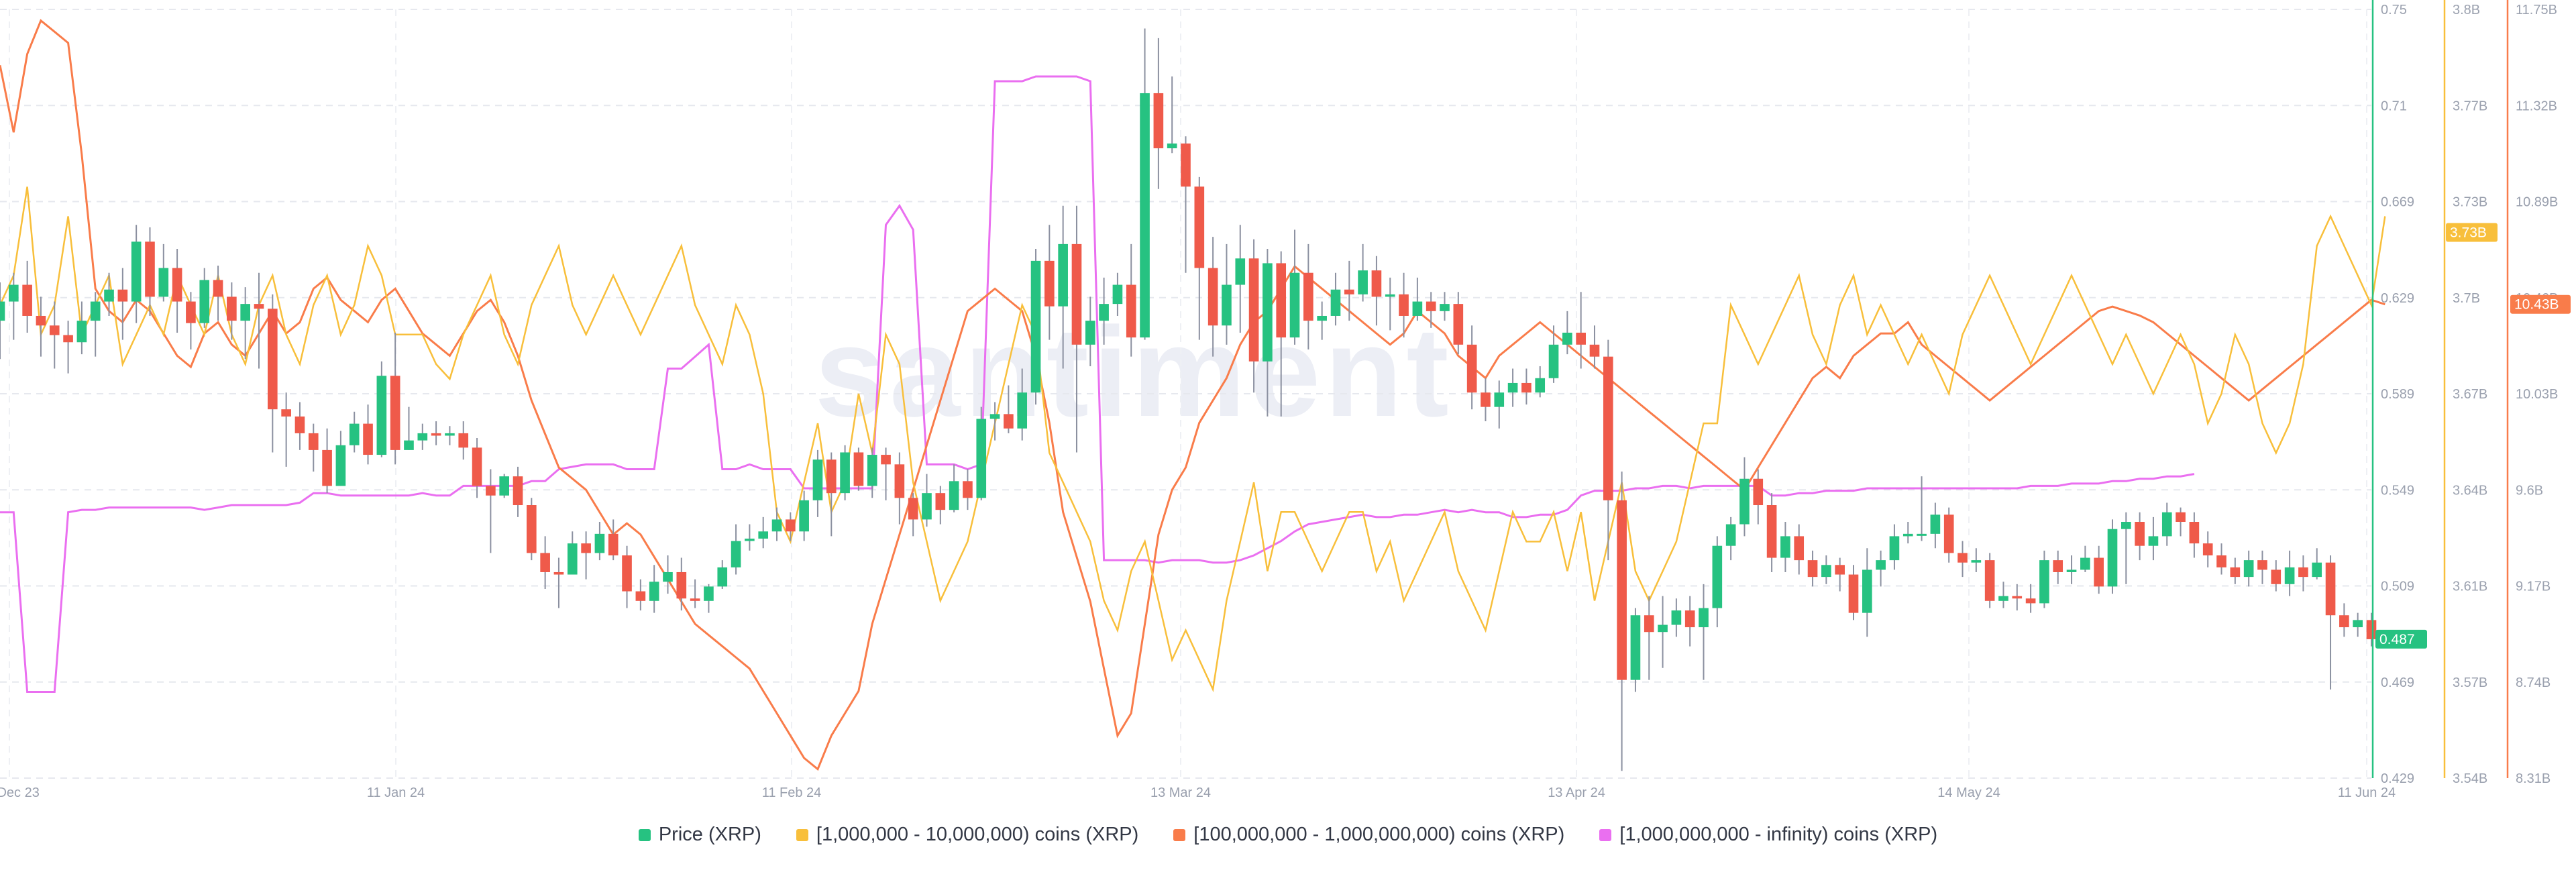 The image size is (2576, 872). I want to click on axis-tick-100m-1b: 11.75B, so click(2536, 10).